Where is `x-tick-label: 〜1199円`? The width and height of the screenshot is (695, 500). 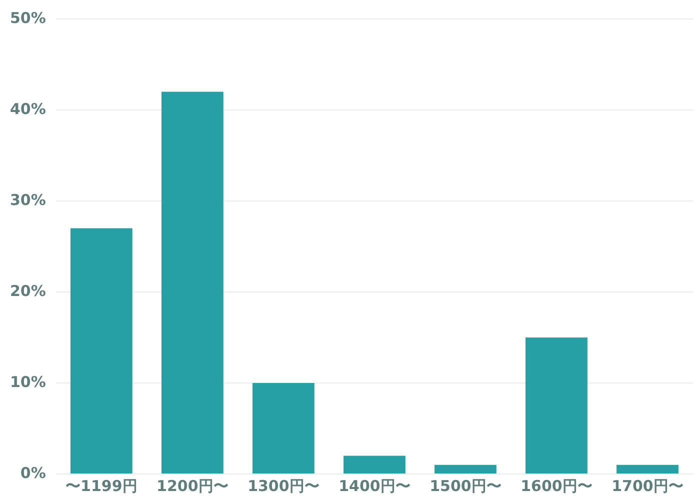
x-tick-label: 〜1199円 is located at coordinates (102, 485).